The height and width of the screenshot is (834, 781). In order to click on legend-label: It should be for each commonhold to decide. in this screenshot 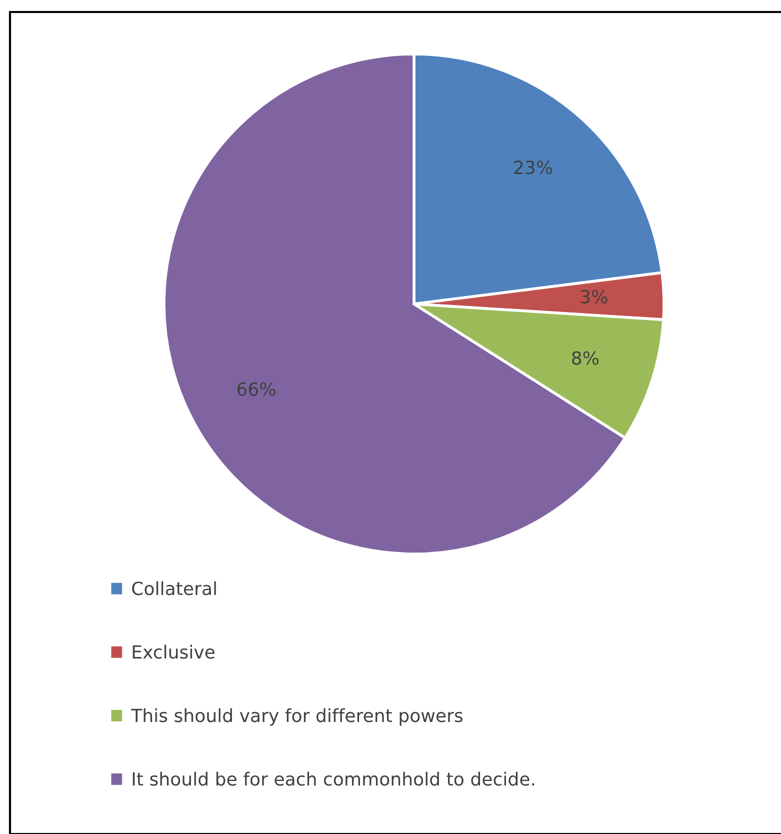, I will do `click(333, 779)`.